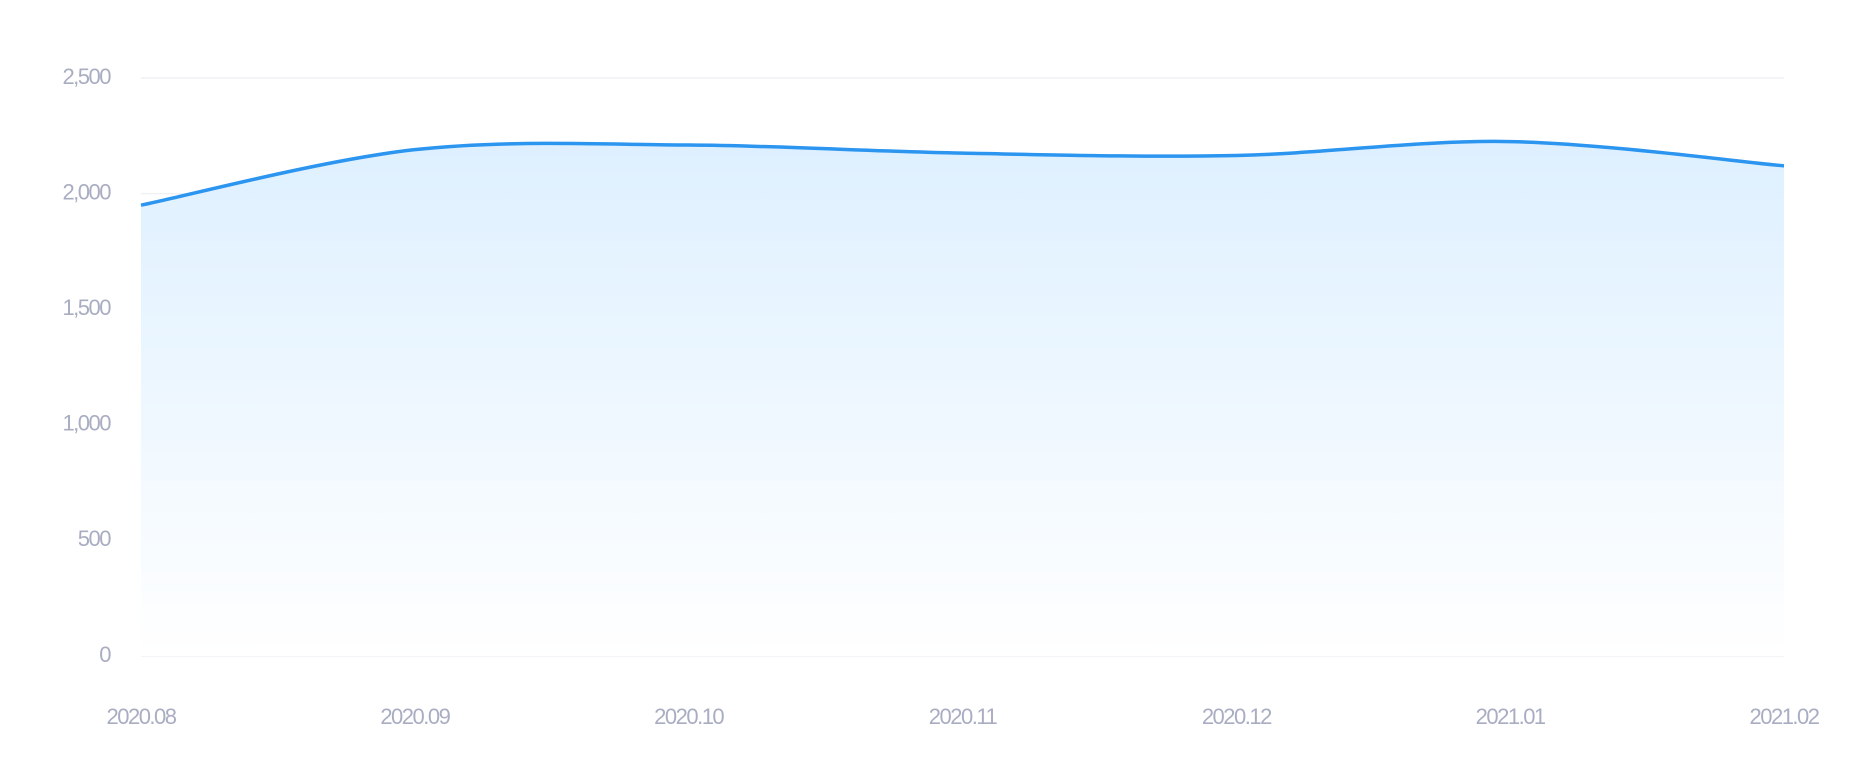 The image size is (1867, 779). I want to click on x-tick-label: 2020.10, so click(689, 716).